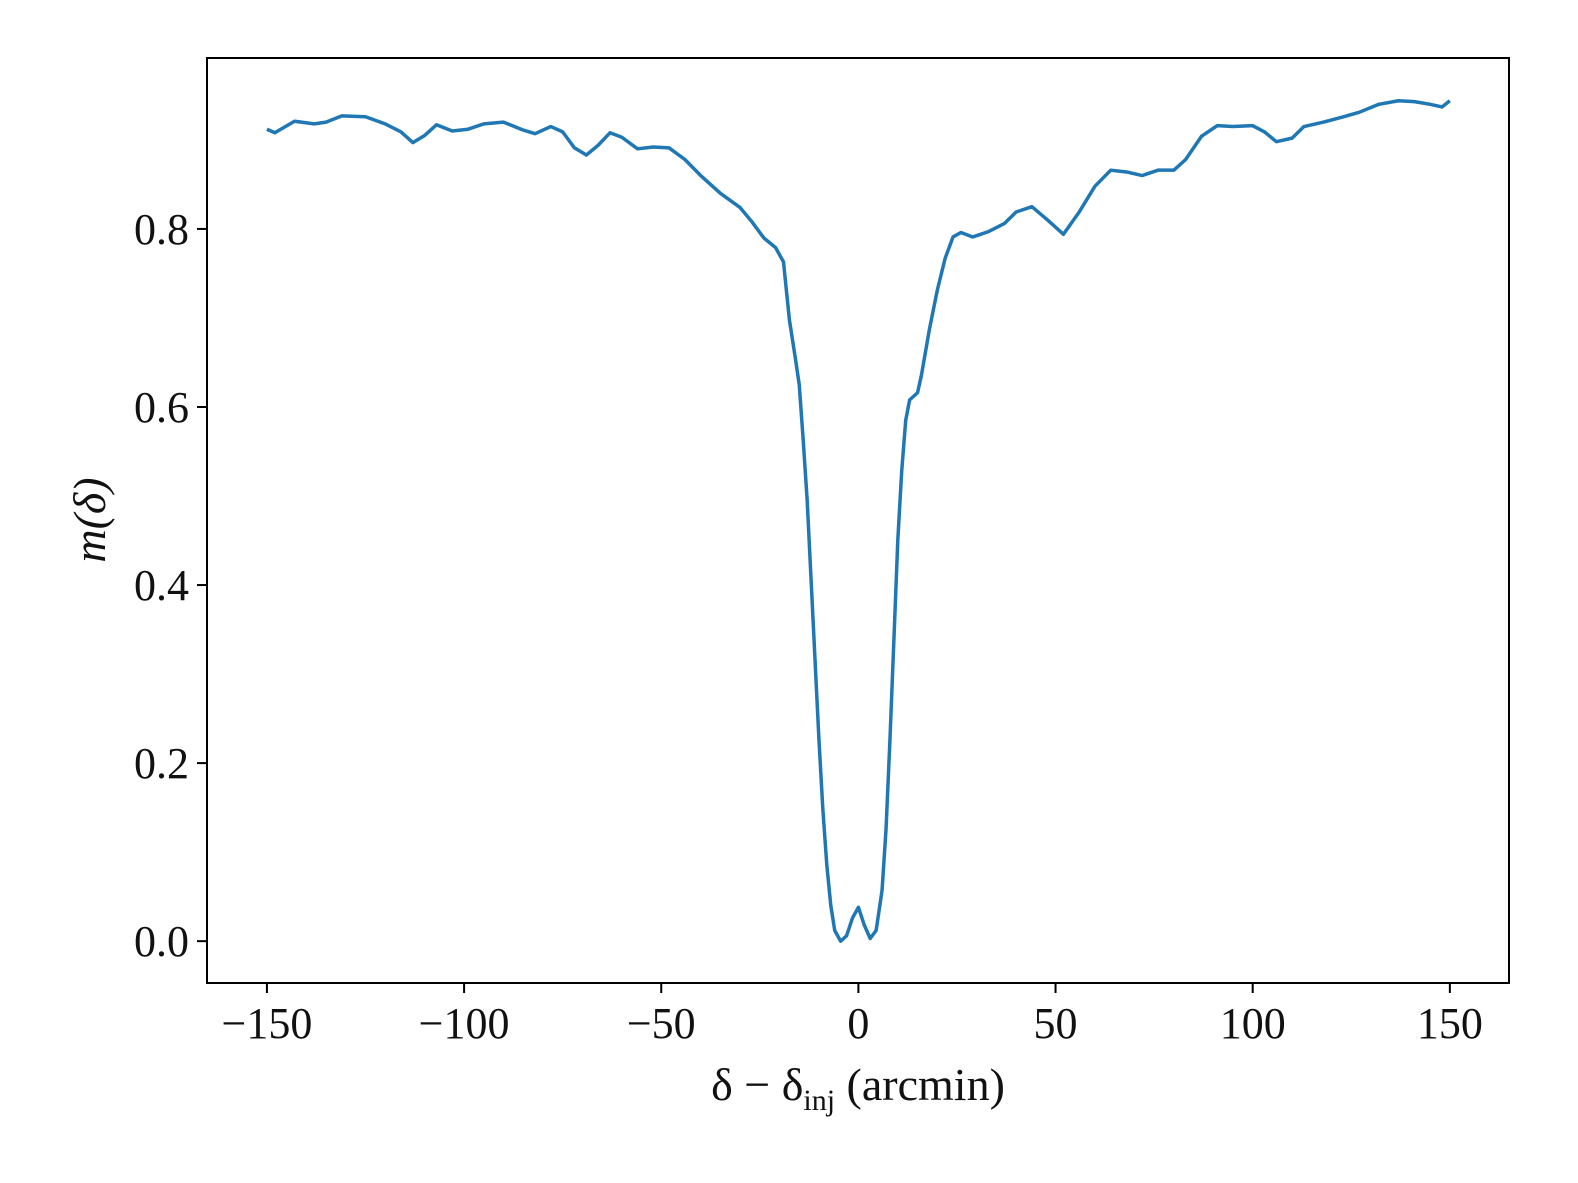 The width and height of the screenshot is (1578, 1183). Describe the element at coordinates (757, 1084) in the screenshot. I see `x-label-main: δ − δ` at that location.